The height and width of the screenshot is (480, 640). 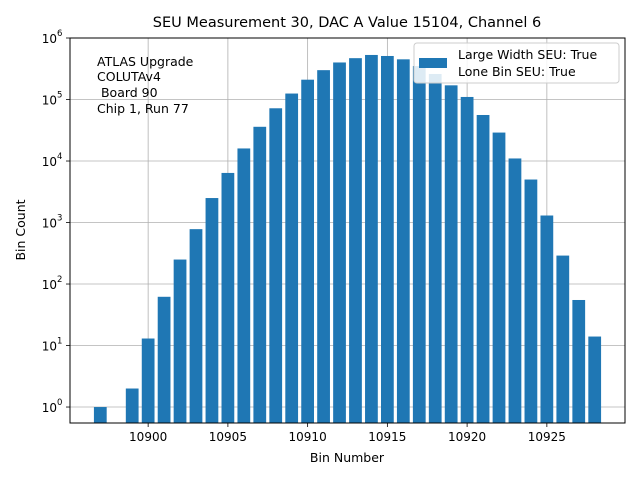 I want to click on annotation-line-1: ATLAS Upgrade, so click(x=145, y=61).